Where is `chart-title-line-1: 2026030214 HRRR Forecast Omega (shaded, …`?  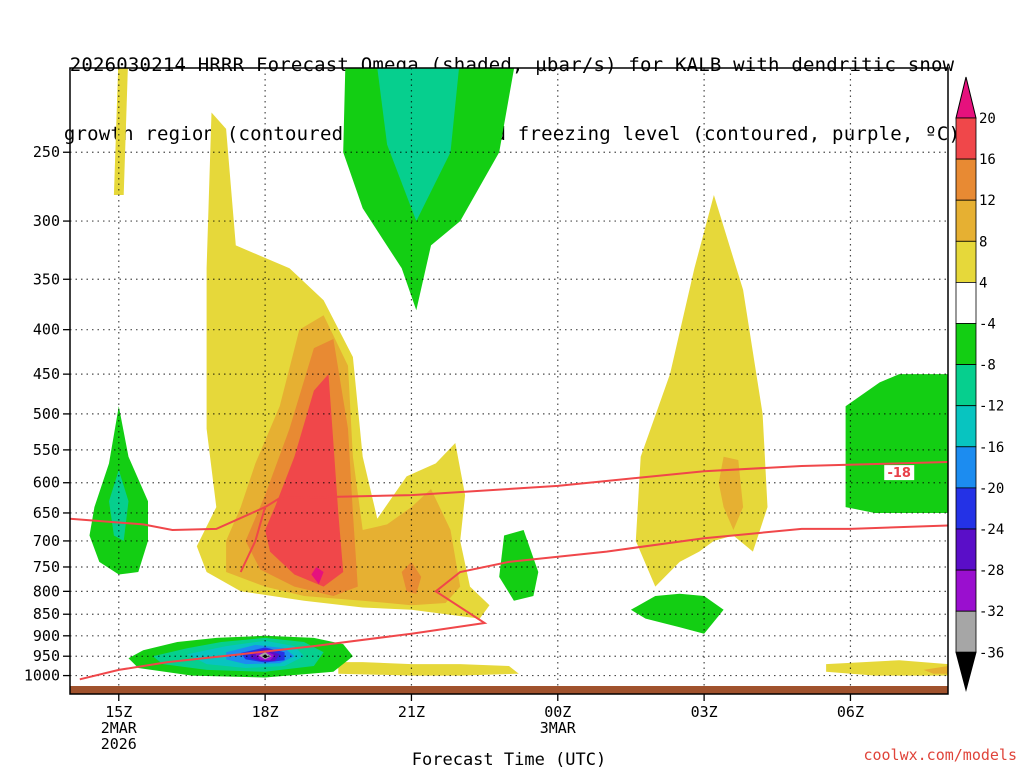 chart-title-line-1: 2026030214 HRRR Forecast Omega (shaded, … is located at coordinates (512, 65).